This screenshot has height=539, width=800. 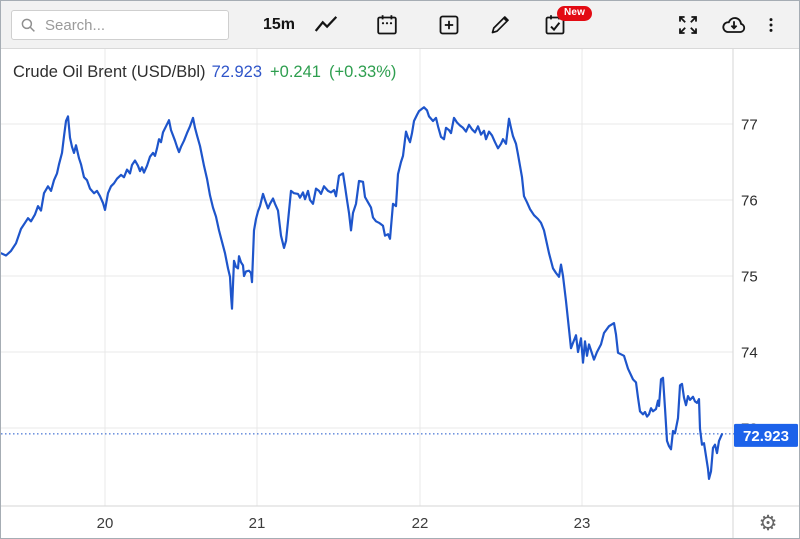 I want to click on last-price-label, so click(x=766, y=435).